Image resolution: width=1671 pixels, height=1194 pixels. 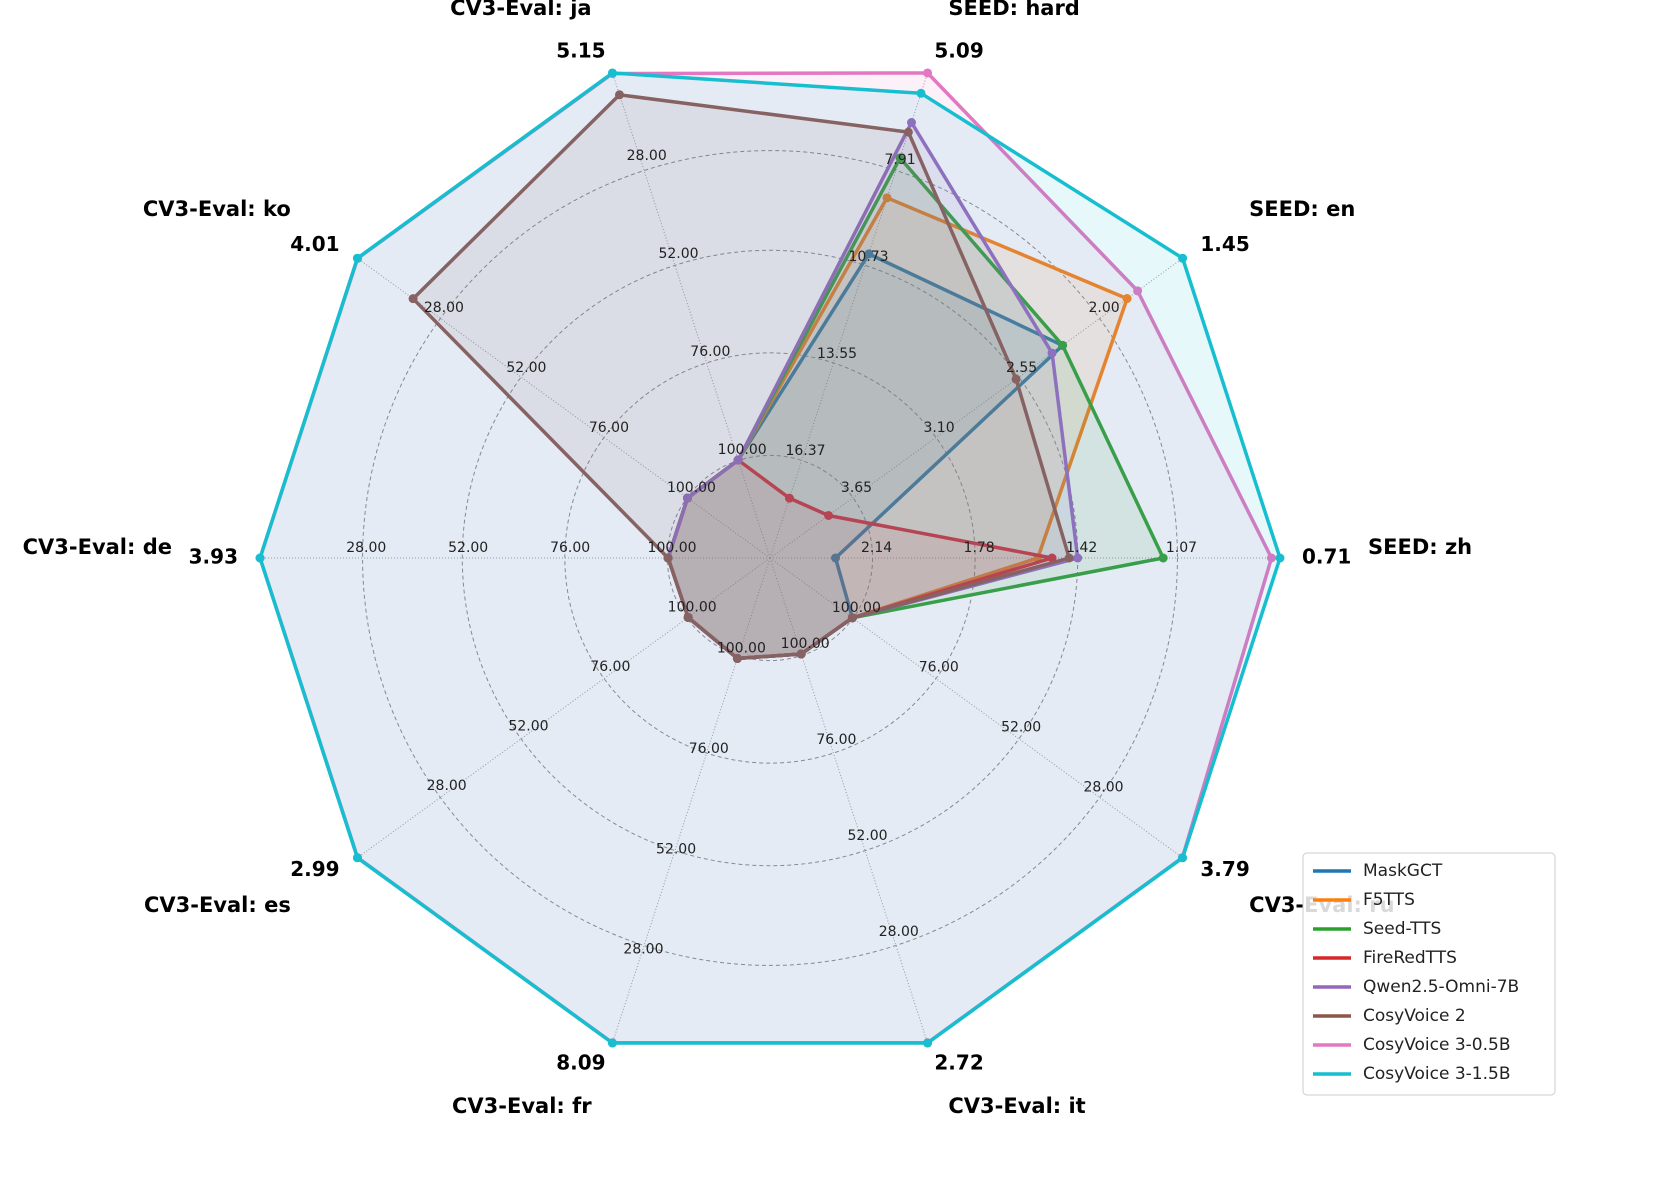 What do you see at coordinates (1402, 929) in the screenshot?
I see `legend-label: Seed-TTS` at bounding box center [1402, 929].